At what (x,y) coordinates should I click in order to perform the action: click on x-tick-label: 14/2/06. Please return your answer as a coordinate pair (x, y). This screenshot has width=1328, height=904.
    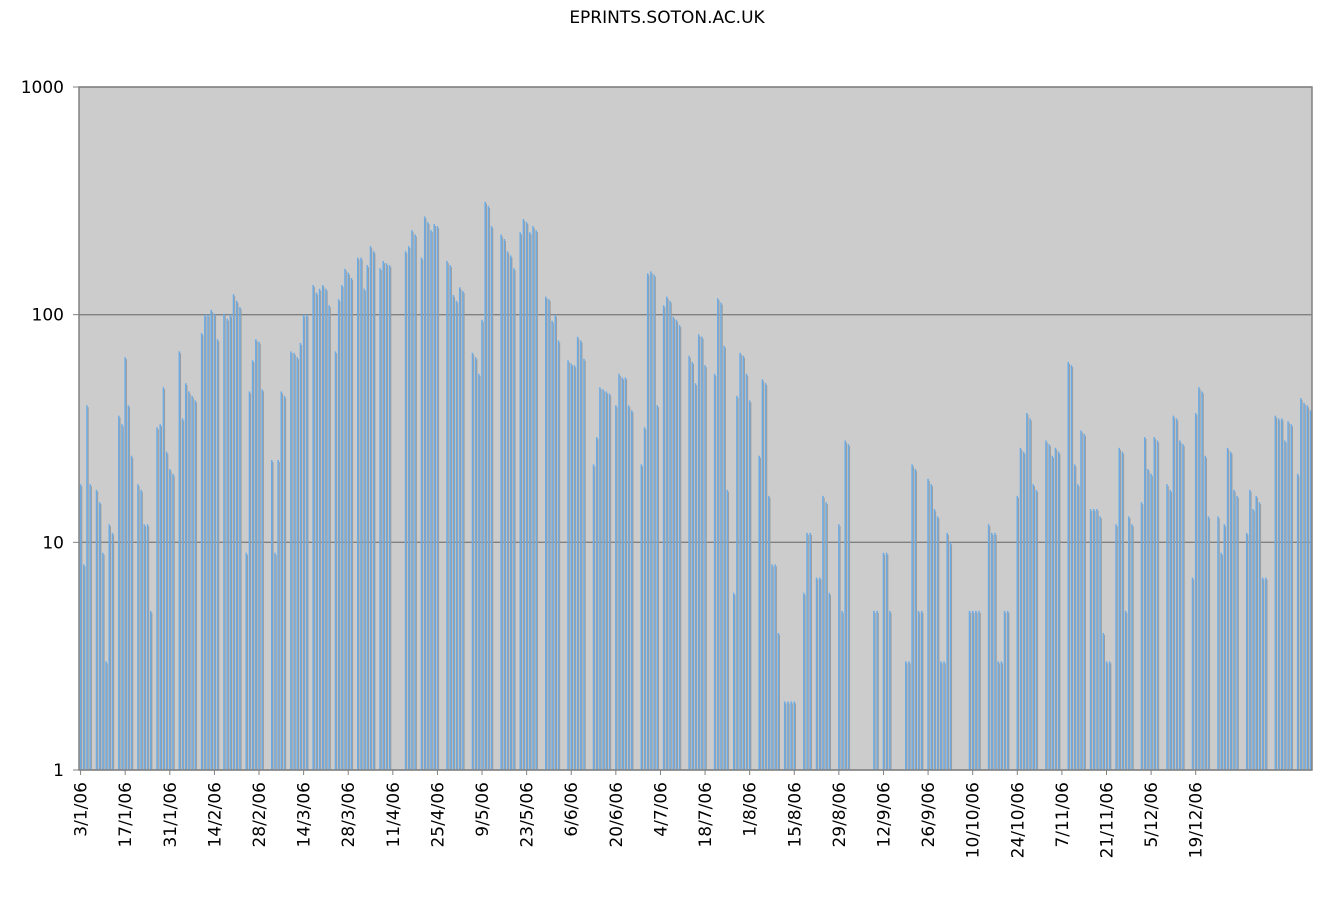
    Looking at the image, I should click on (215, 815).